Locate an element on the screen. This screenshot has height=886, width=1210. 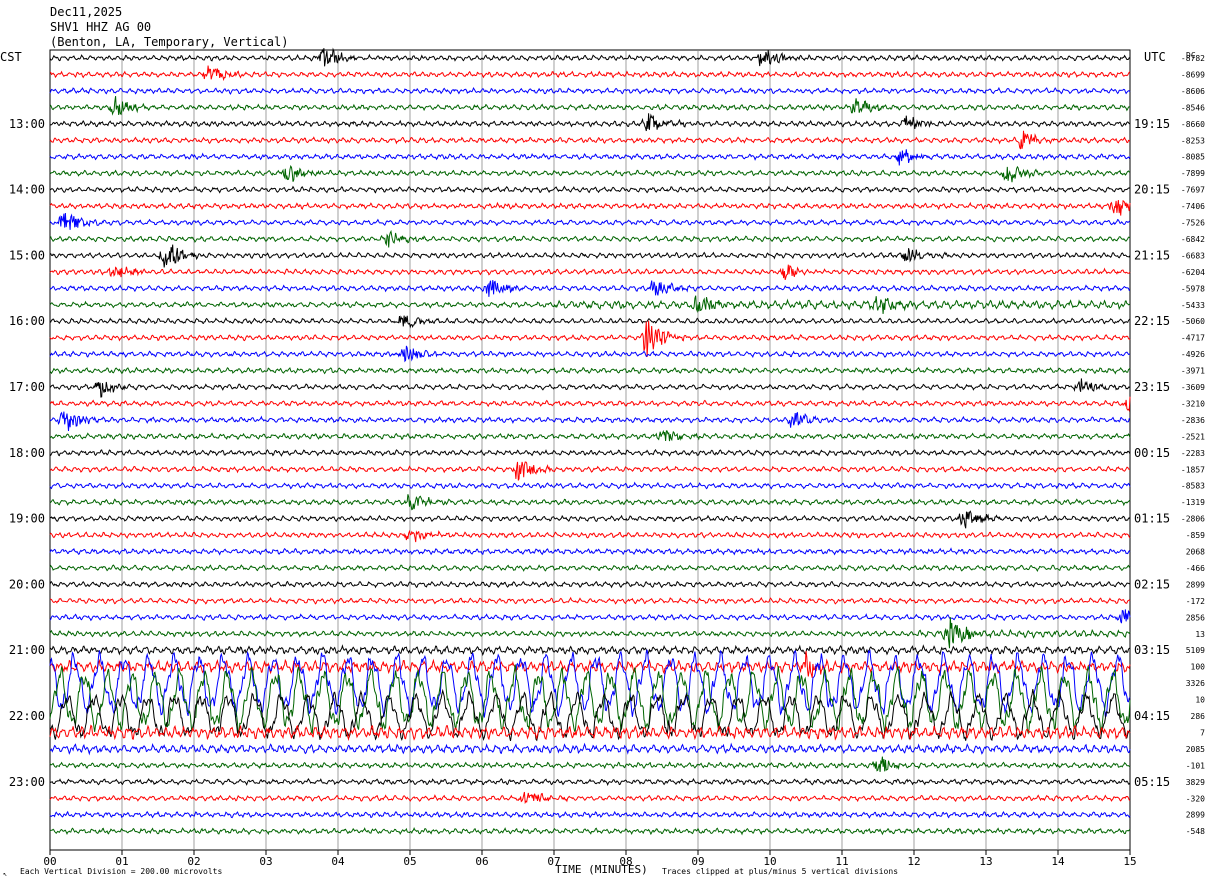
dc-offset-label: -8085 is located at coordinates (1193, 157).